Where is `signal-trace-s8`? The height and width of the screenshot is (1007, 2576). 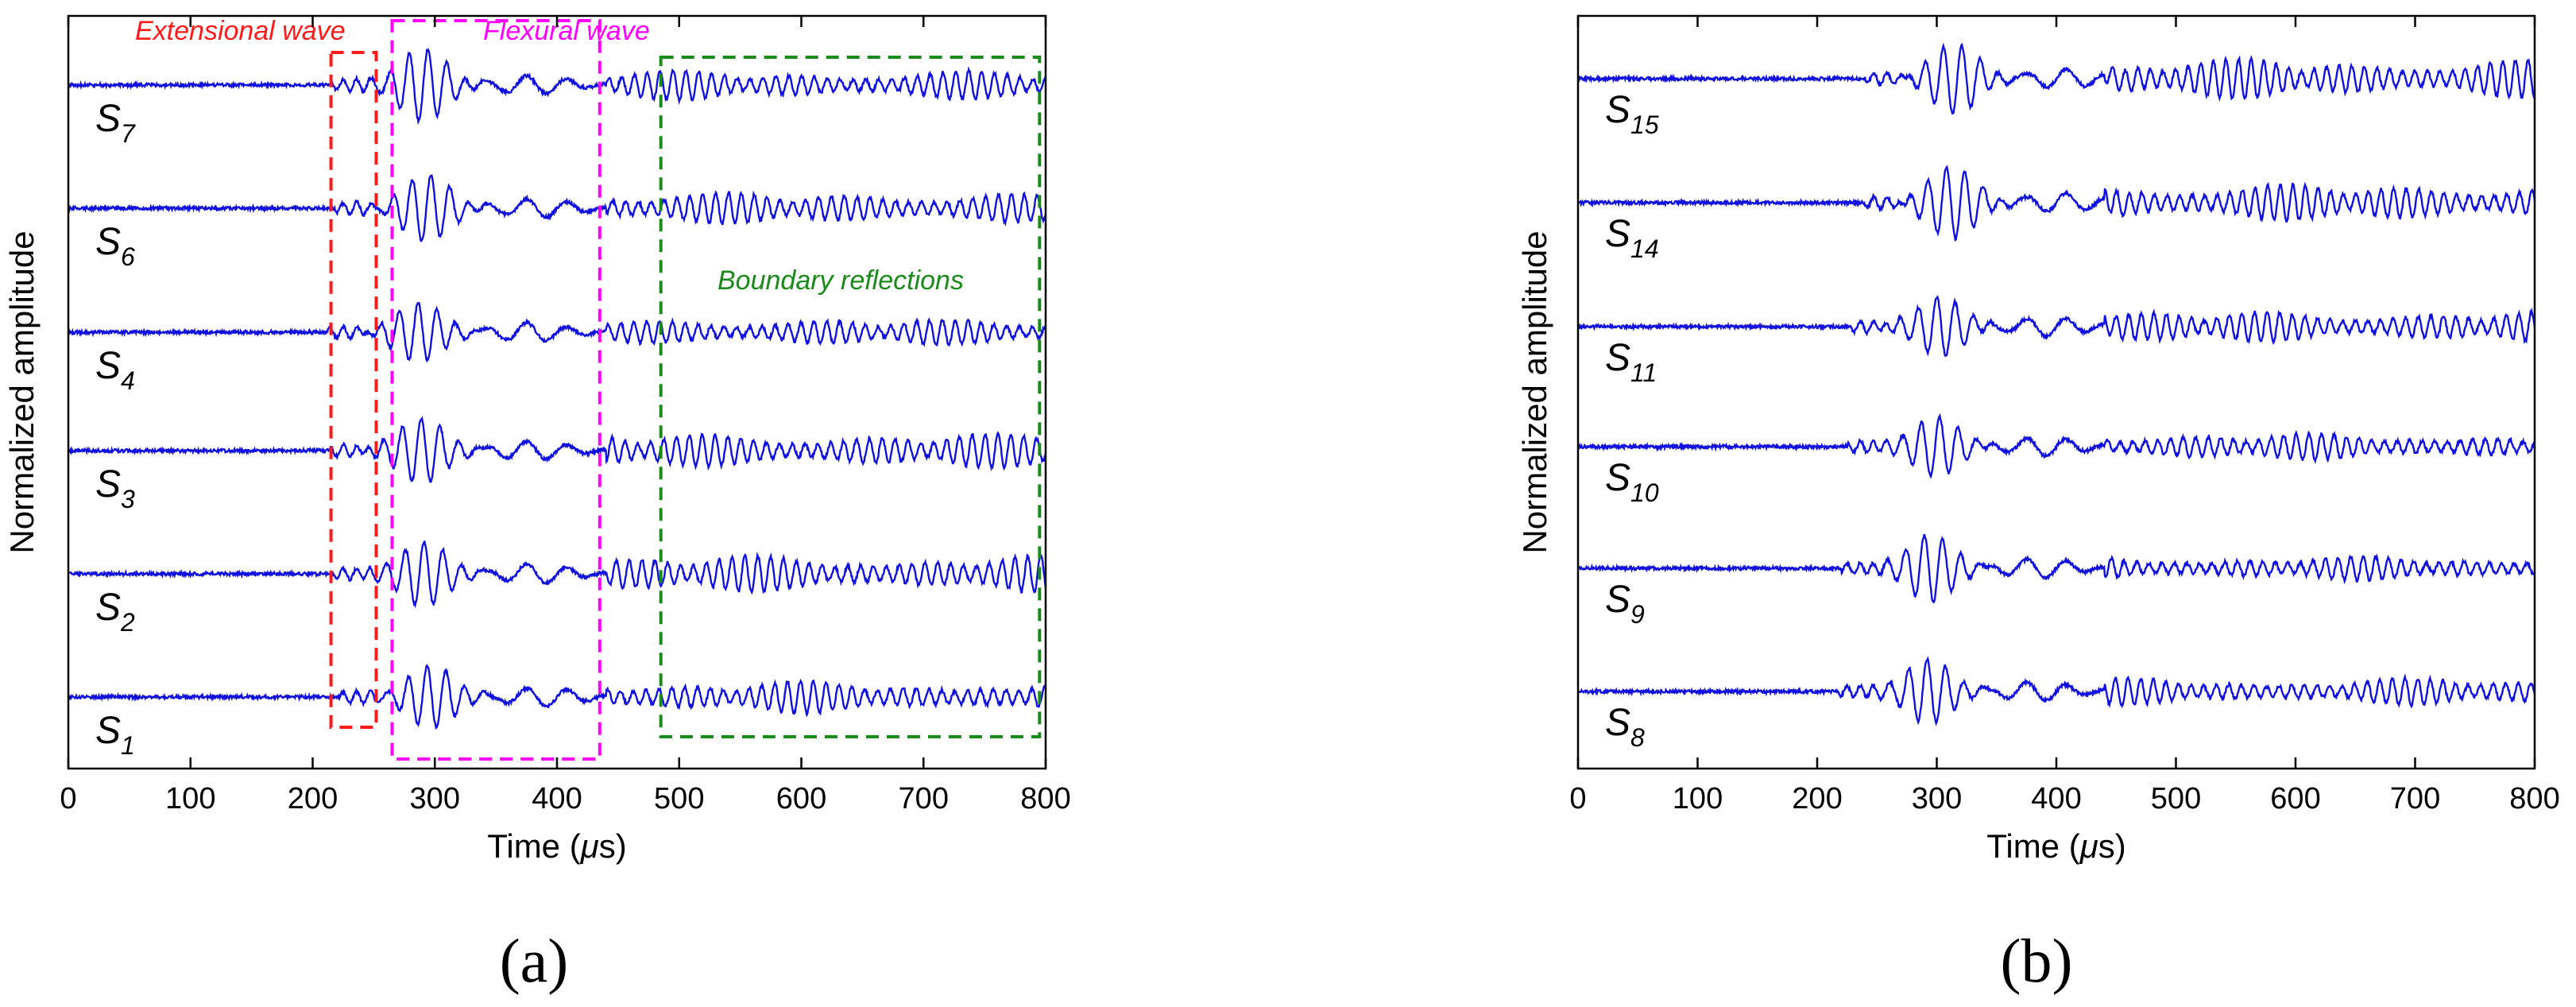 signal-trace-s8 is located at coordinates (2056, 691).